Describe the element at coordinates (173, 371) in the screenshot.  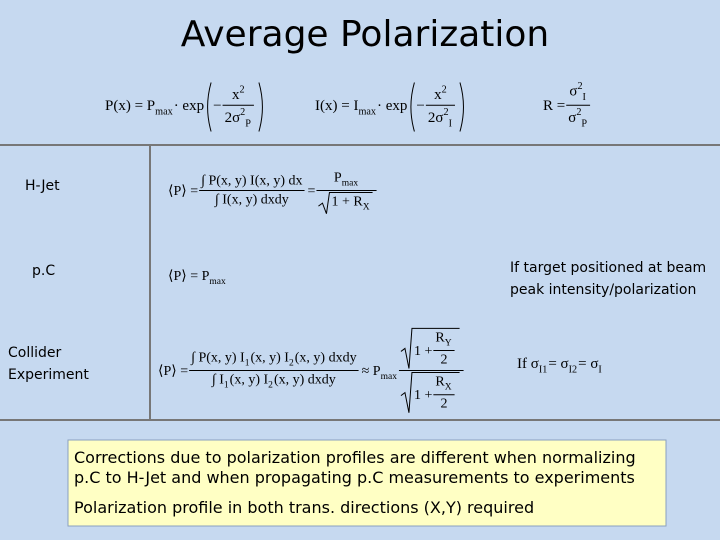
I see `formula-text: ⟨P⟩ =` at that location.